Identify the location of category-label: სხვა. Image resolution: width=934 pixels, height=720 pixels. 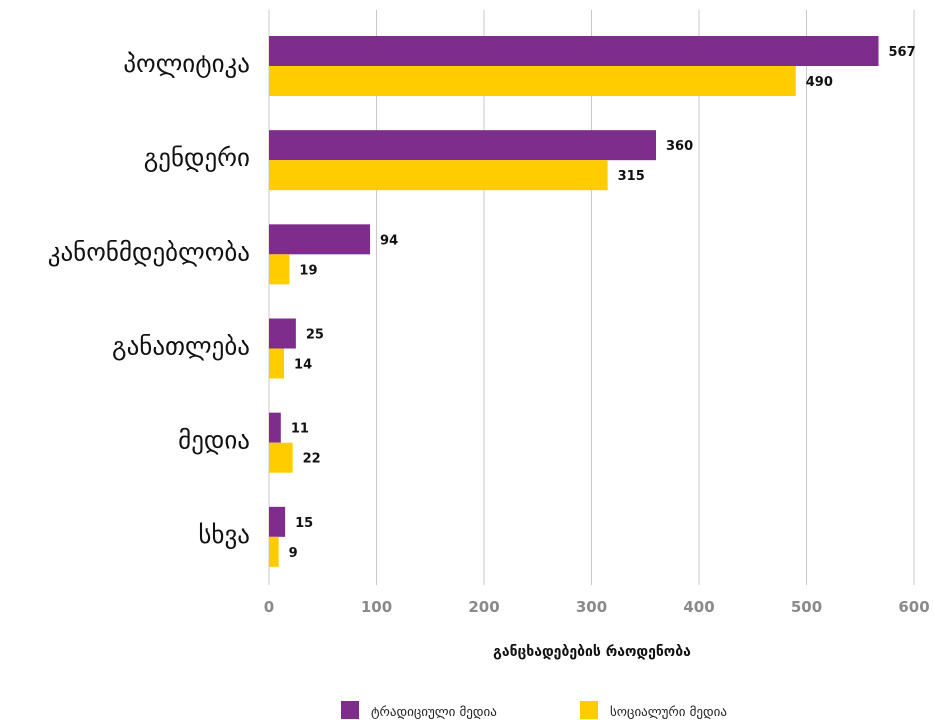
(224, 534).